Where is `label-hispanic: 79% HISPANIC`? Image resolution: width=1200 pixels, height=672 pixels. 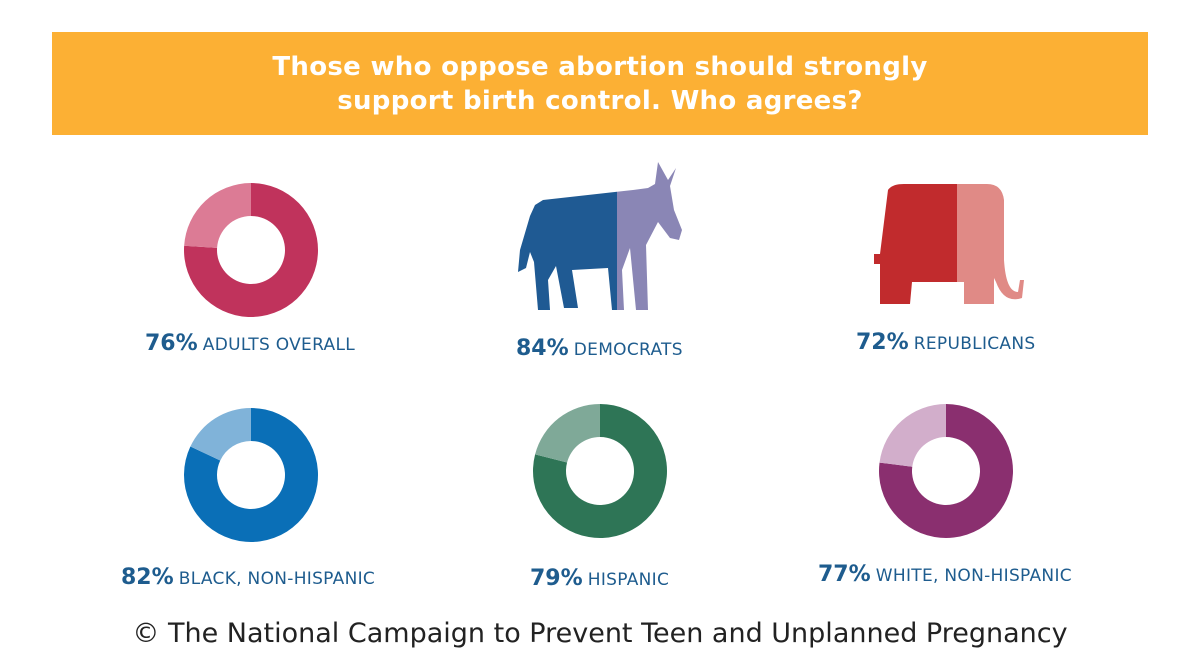
label-hispanic: 79% HISPANIC is located at coordinates (599, 578).